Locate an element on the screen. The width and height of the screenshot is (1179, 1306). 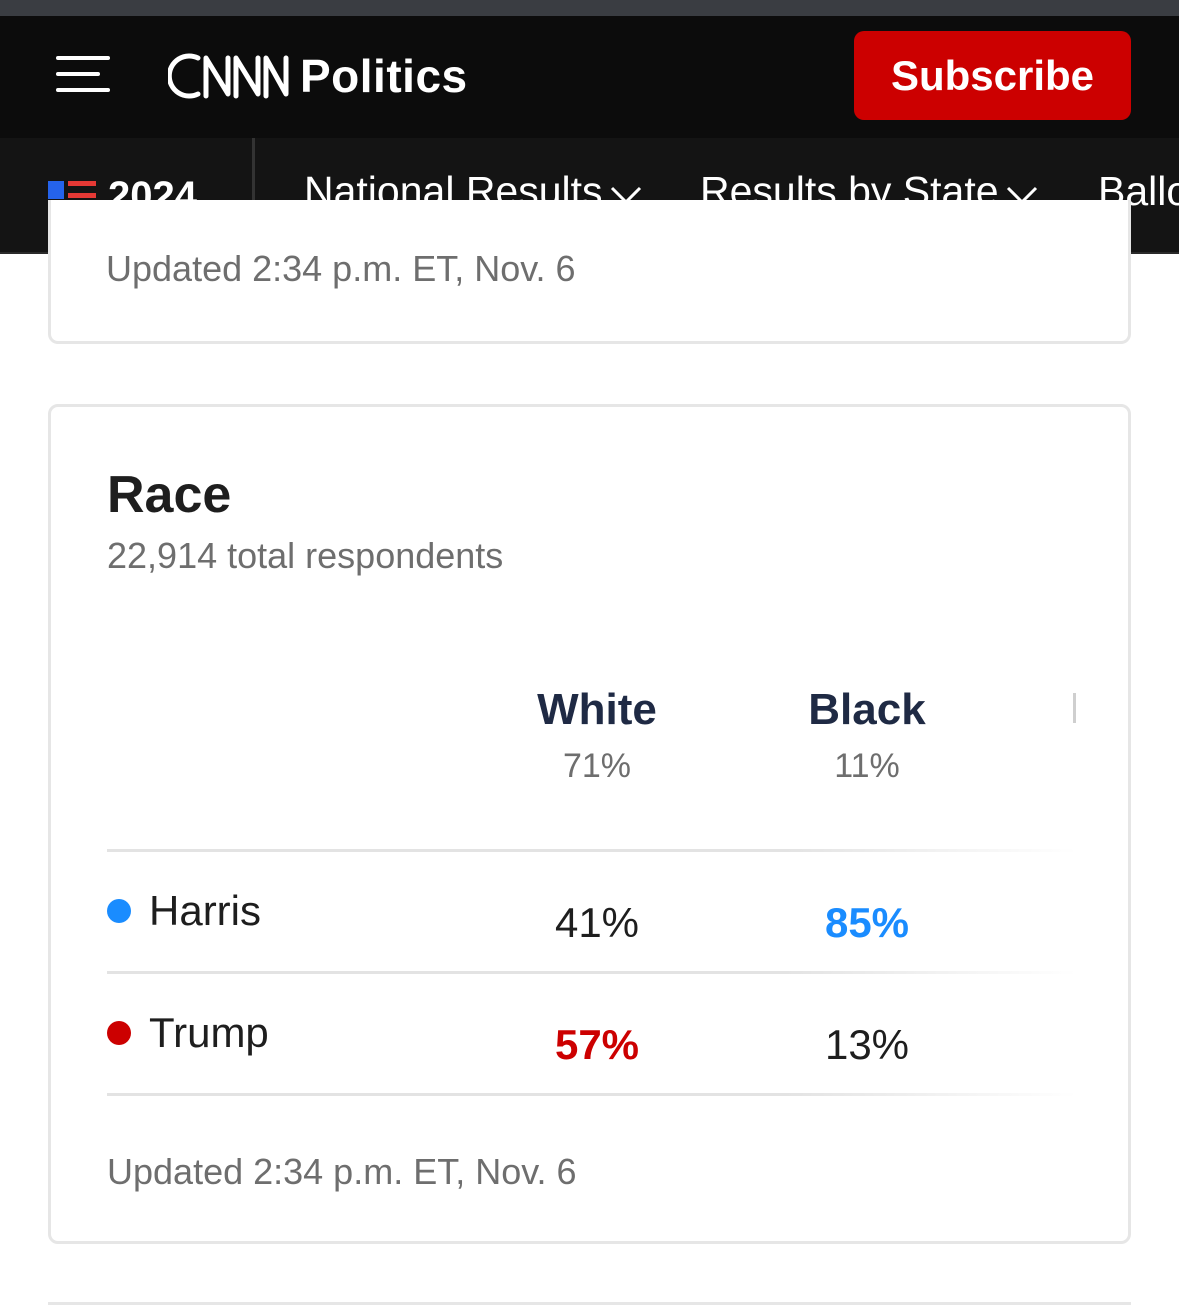
next-exit-poll-card is located at coordinates (589, 1304).